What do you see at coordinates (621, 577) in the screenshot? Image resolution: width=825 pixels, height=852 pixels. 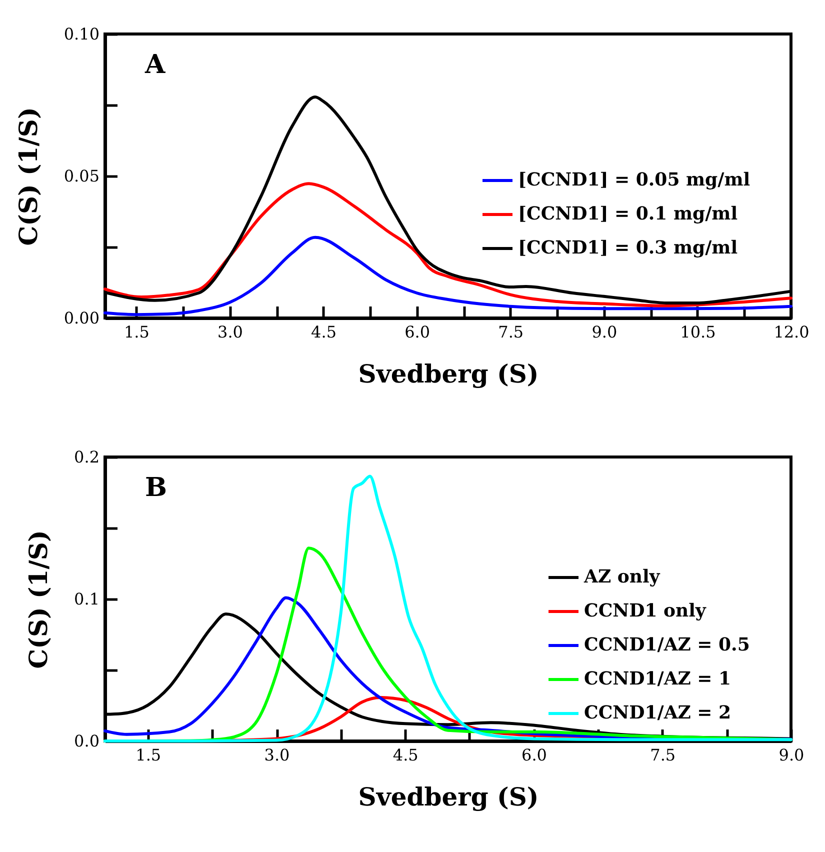 I see `legend-label: AZ only` at bounding box center [621, 577].